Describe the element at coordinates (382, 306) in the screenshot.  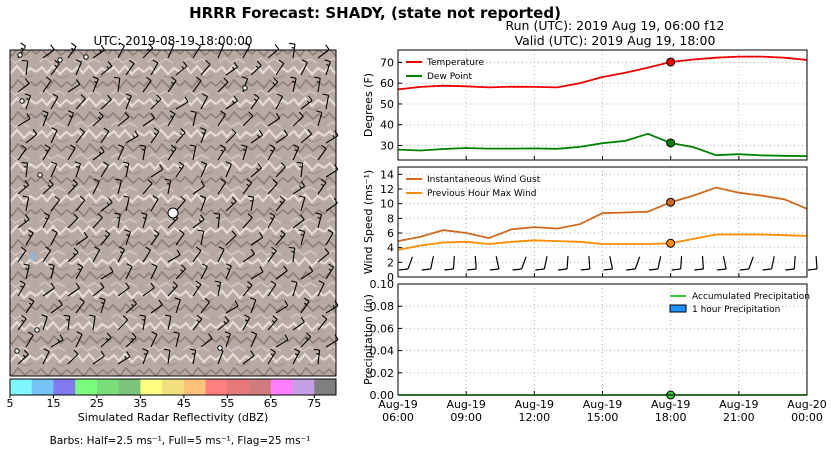
I see `y-tick-label: 0.08` at that location.